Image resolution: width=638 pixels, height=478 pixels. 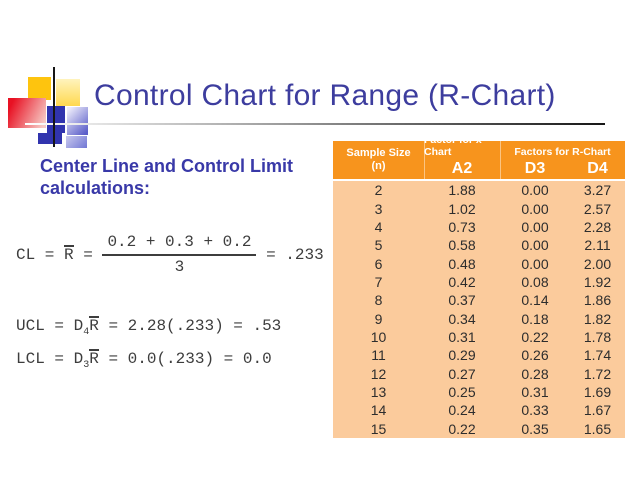 What do you see at coordinates (462, 208) in the screenshot?
I see `cell-a2: 1.02` at bounding box center [462, 208].